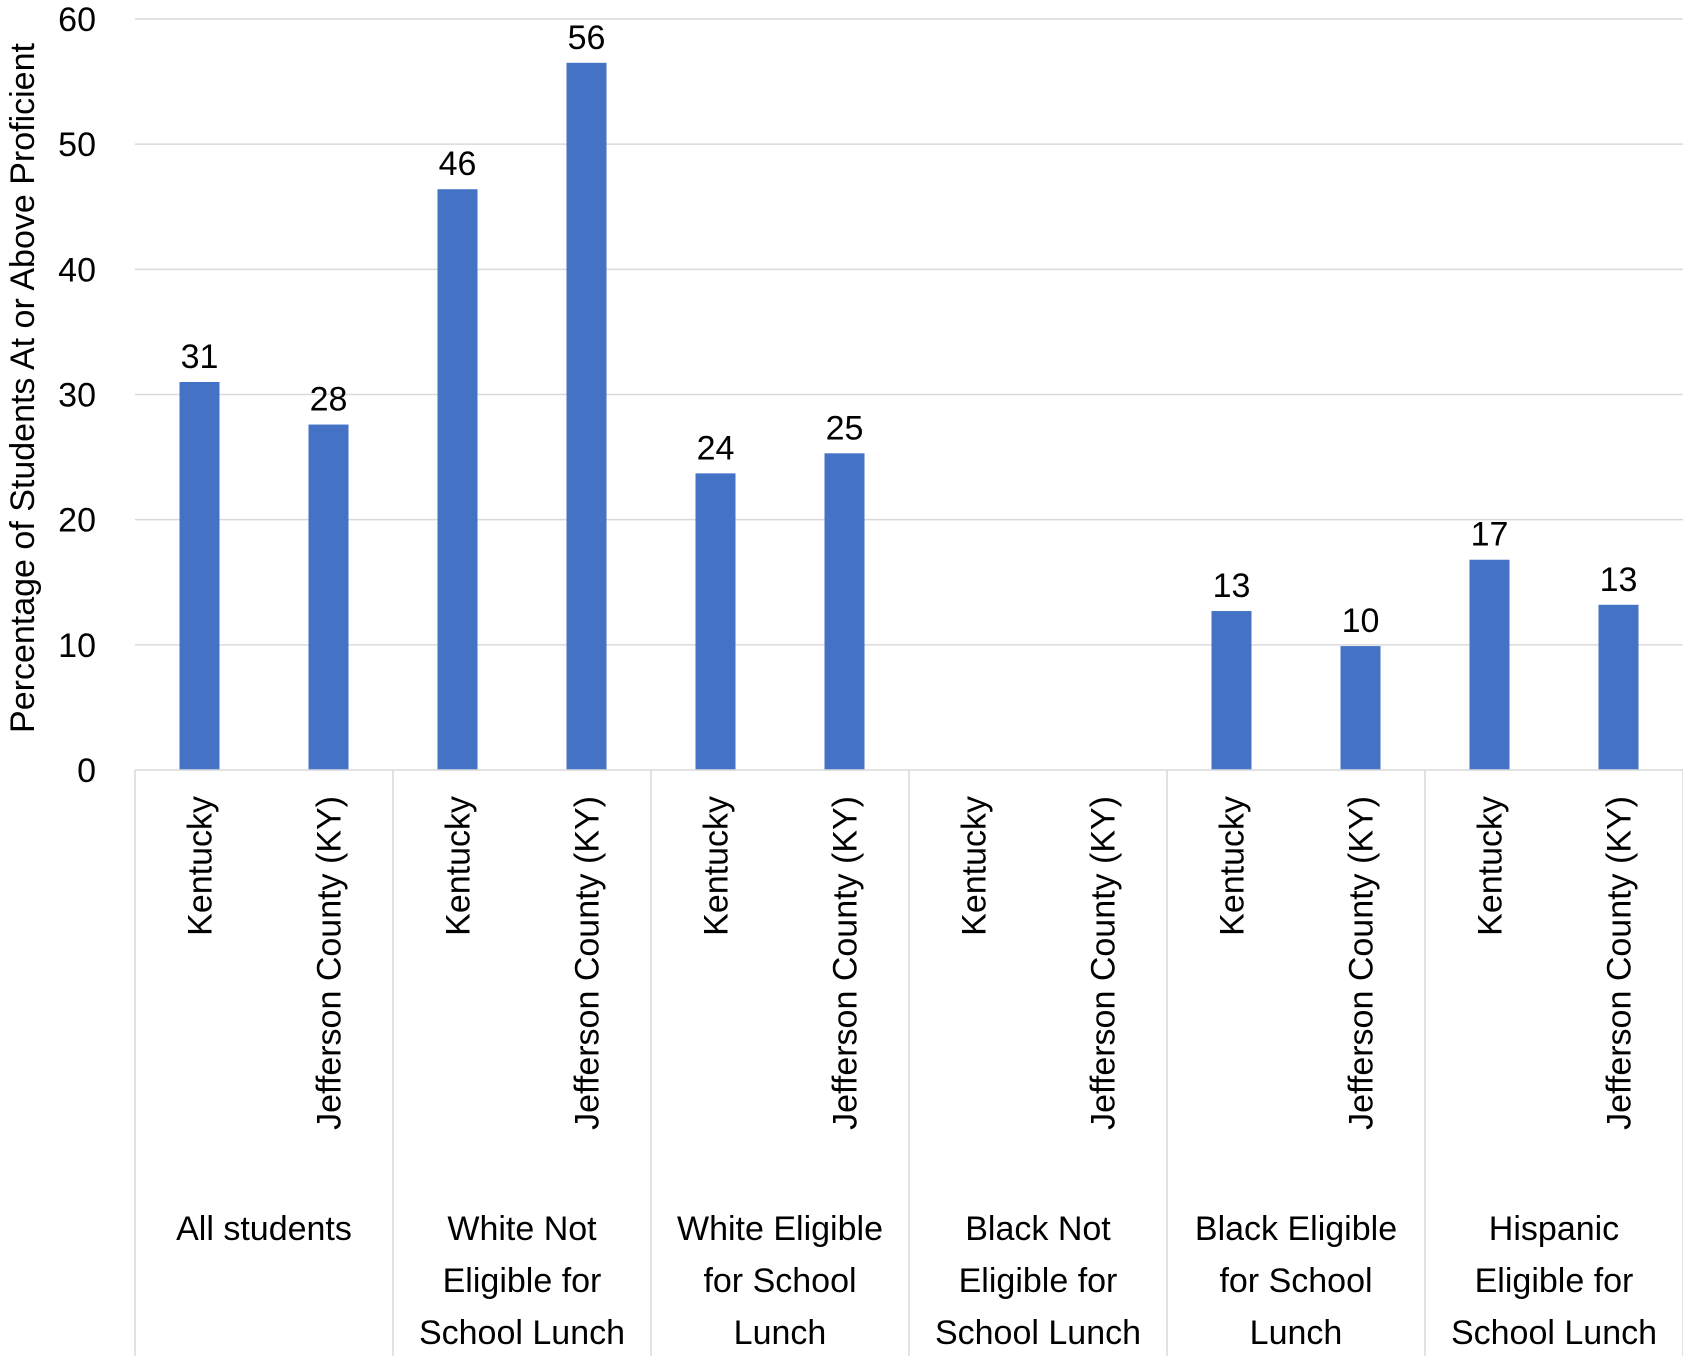 The image size is (1683, 1356). Describe the element at coordinates (77, 270) in the screenshot. I see `y-tick-label: 40` at that location.